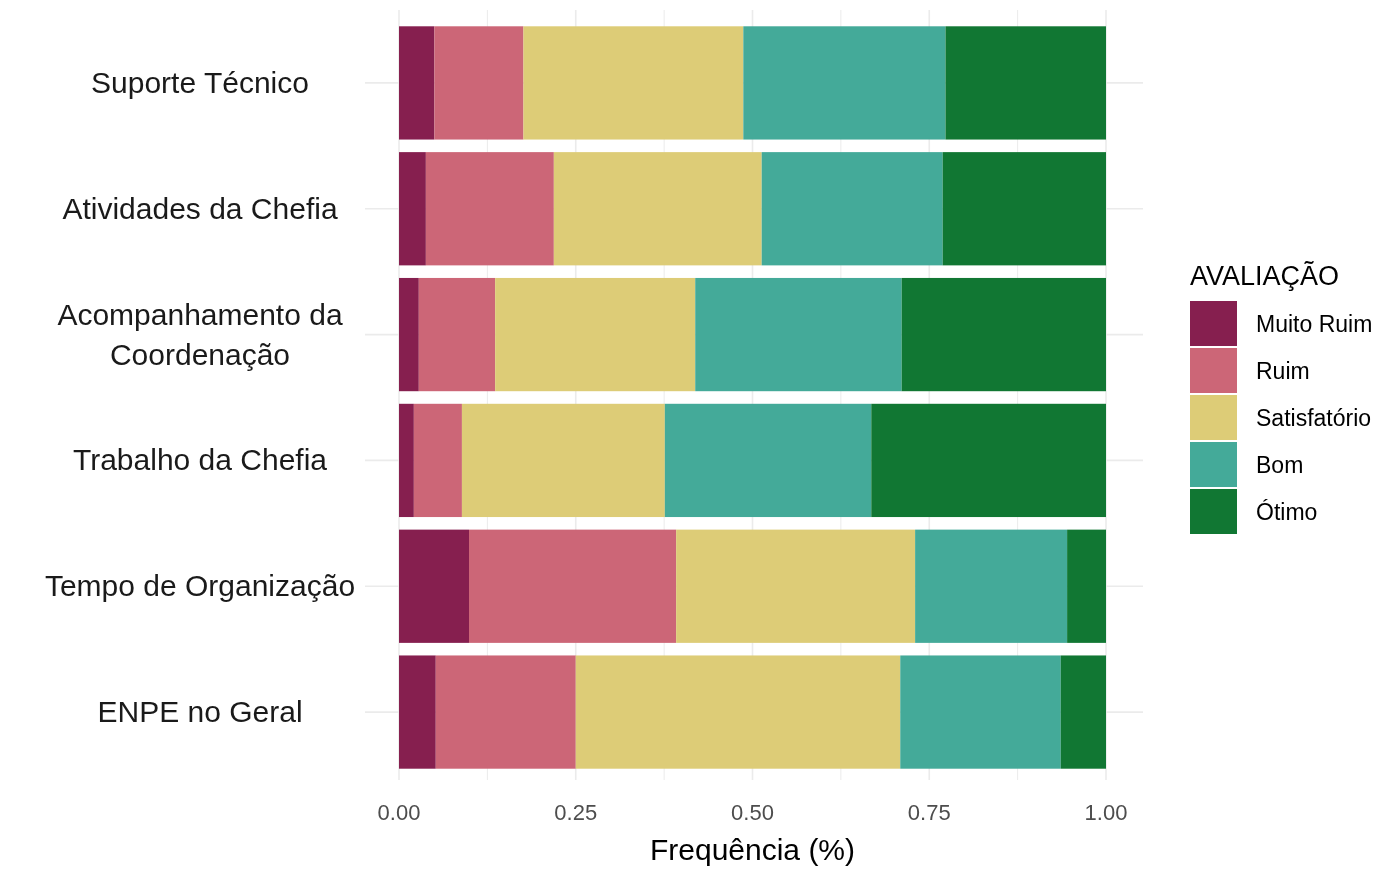  I want to click on legend-label: Ótimo, so click(1287, 512).